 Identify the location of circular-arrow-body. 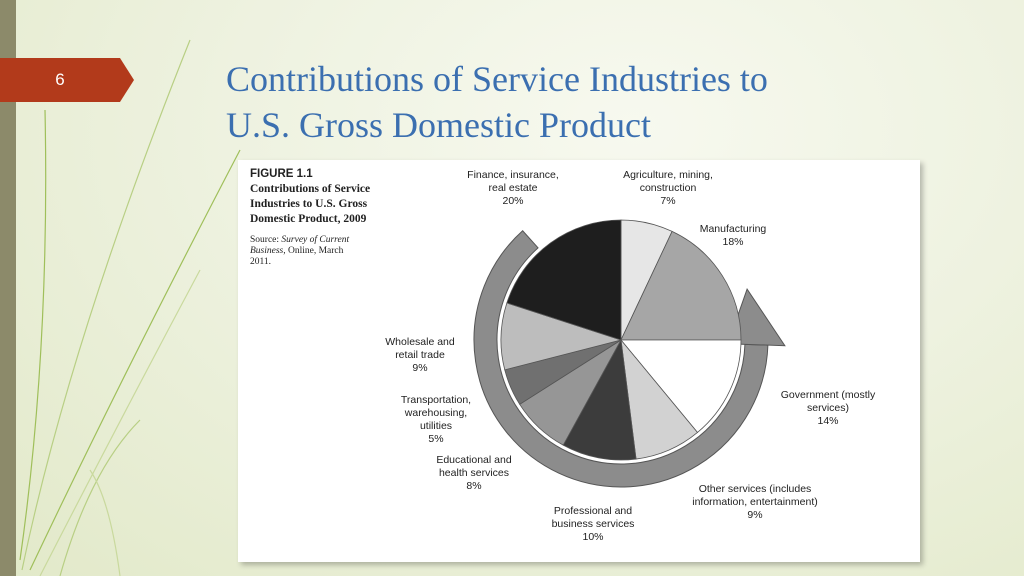
(621, 359).